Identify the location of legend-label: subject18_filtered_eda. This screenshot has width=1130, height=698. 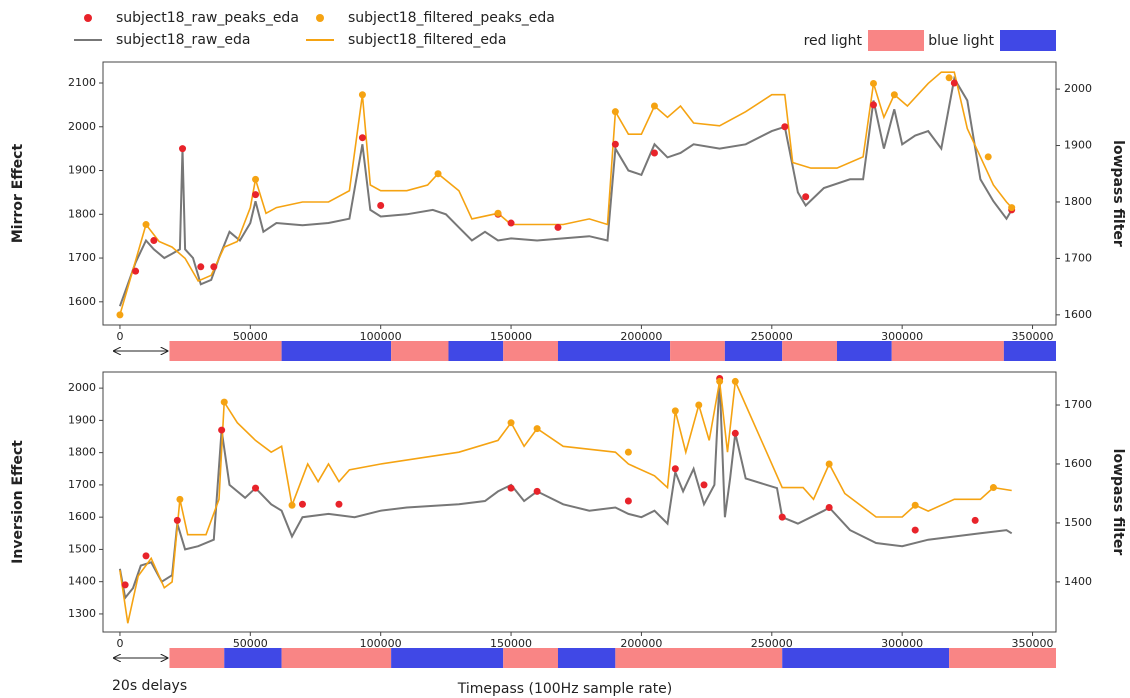
(427, 40).